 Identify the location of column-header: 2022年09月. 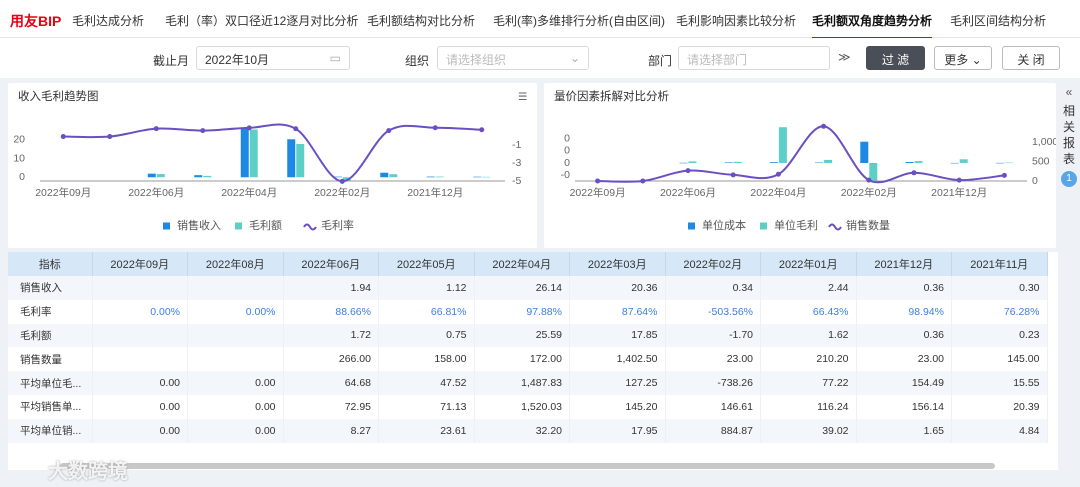
(140, 264).